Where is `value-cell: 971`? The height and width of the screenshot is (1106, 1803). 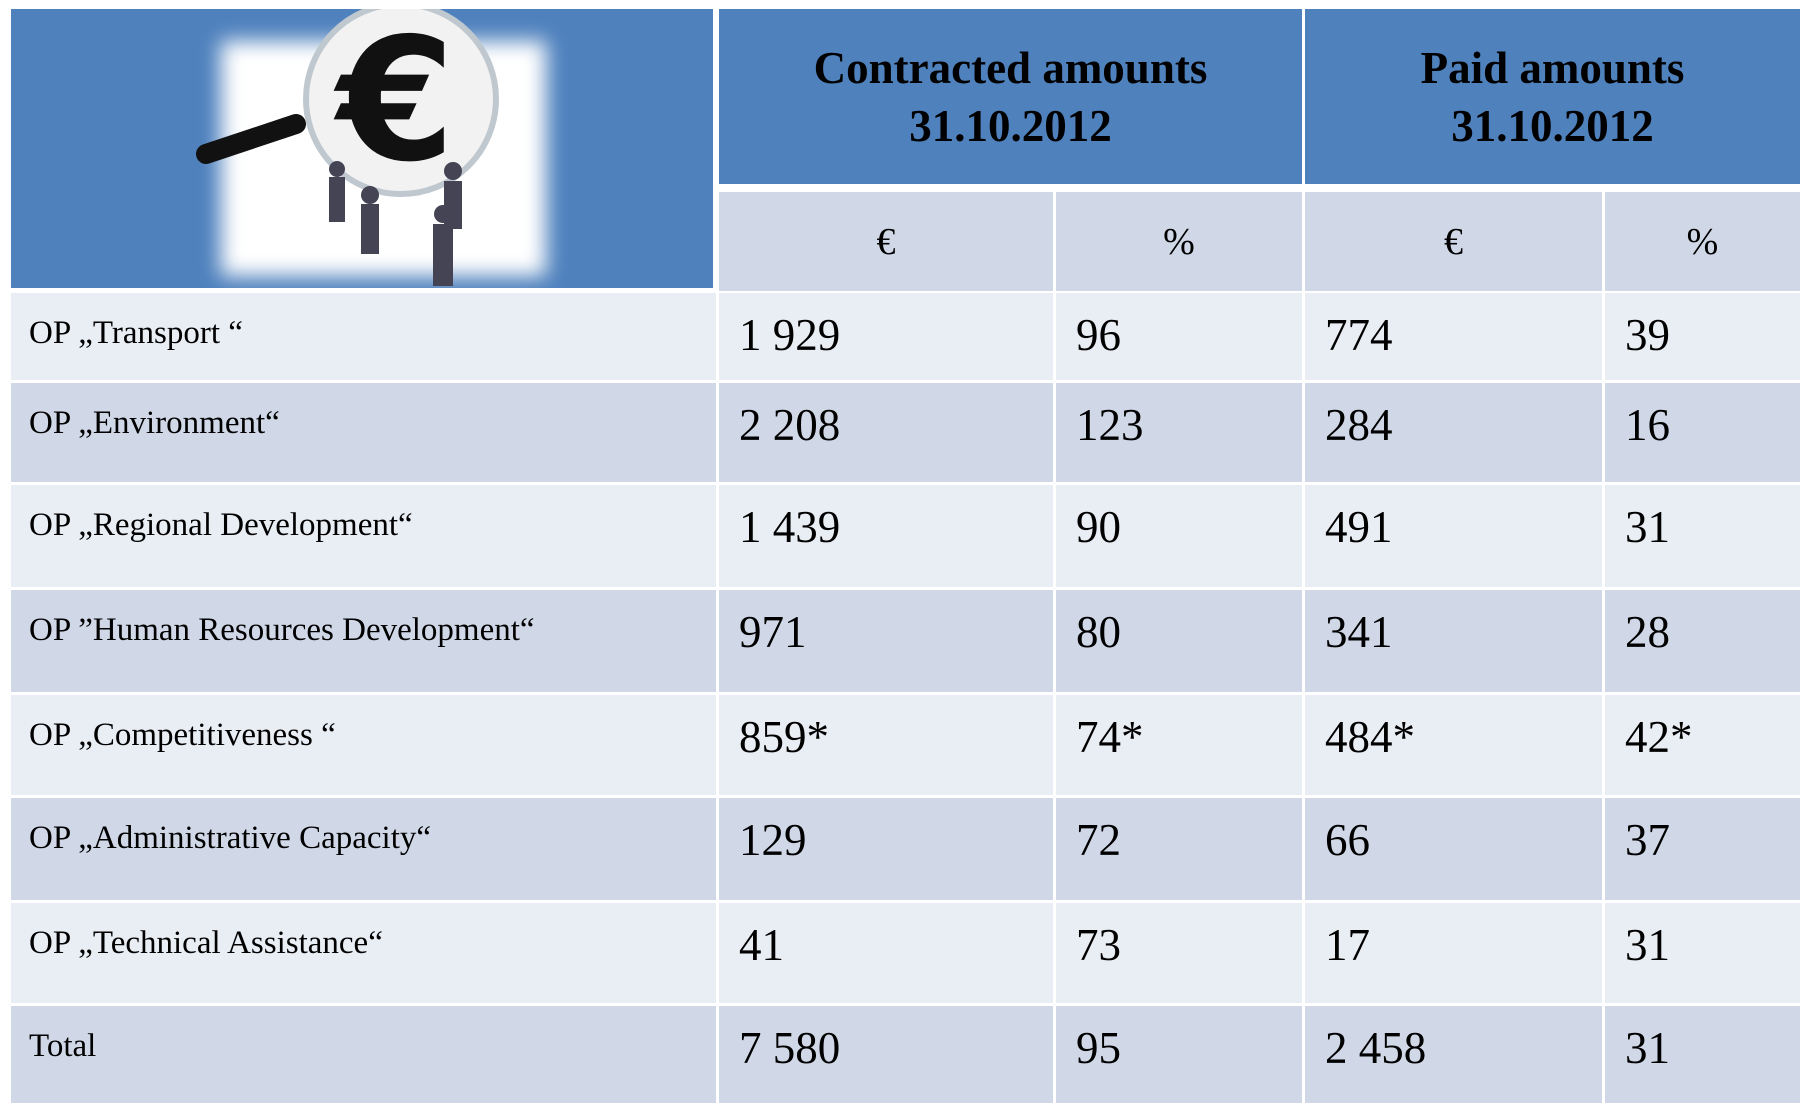
value-cell: 971 is located at coordinates (886, 641).